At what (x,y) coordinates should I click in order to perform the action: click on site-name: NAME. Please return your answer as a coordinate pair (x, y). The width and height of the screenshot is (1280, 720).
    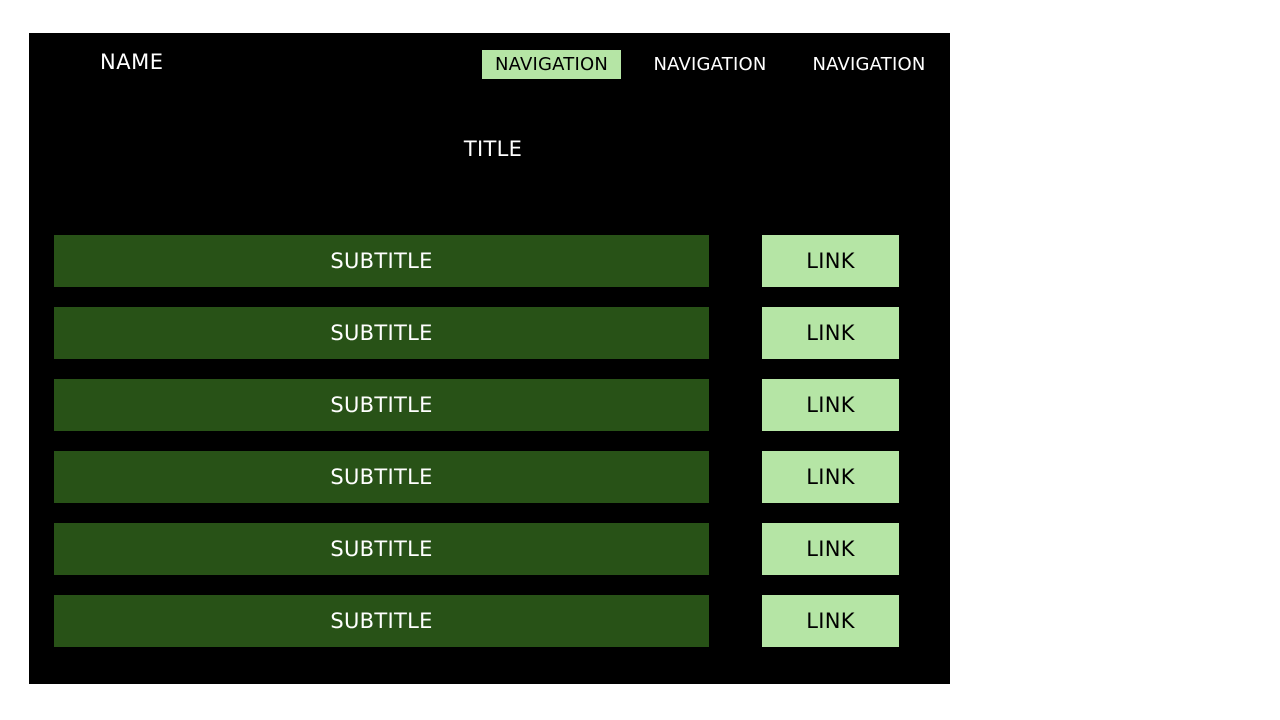
    Looking at the image, I should click on (132, 62).